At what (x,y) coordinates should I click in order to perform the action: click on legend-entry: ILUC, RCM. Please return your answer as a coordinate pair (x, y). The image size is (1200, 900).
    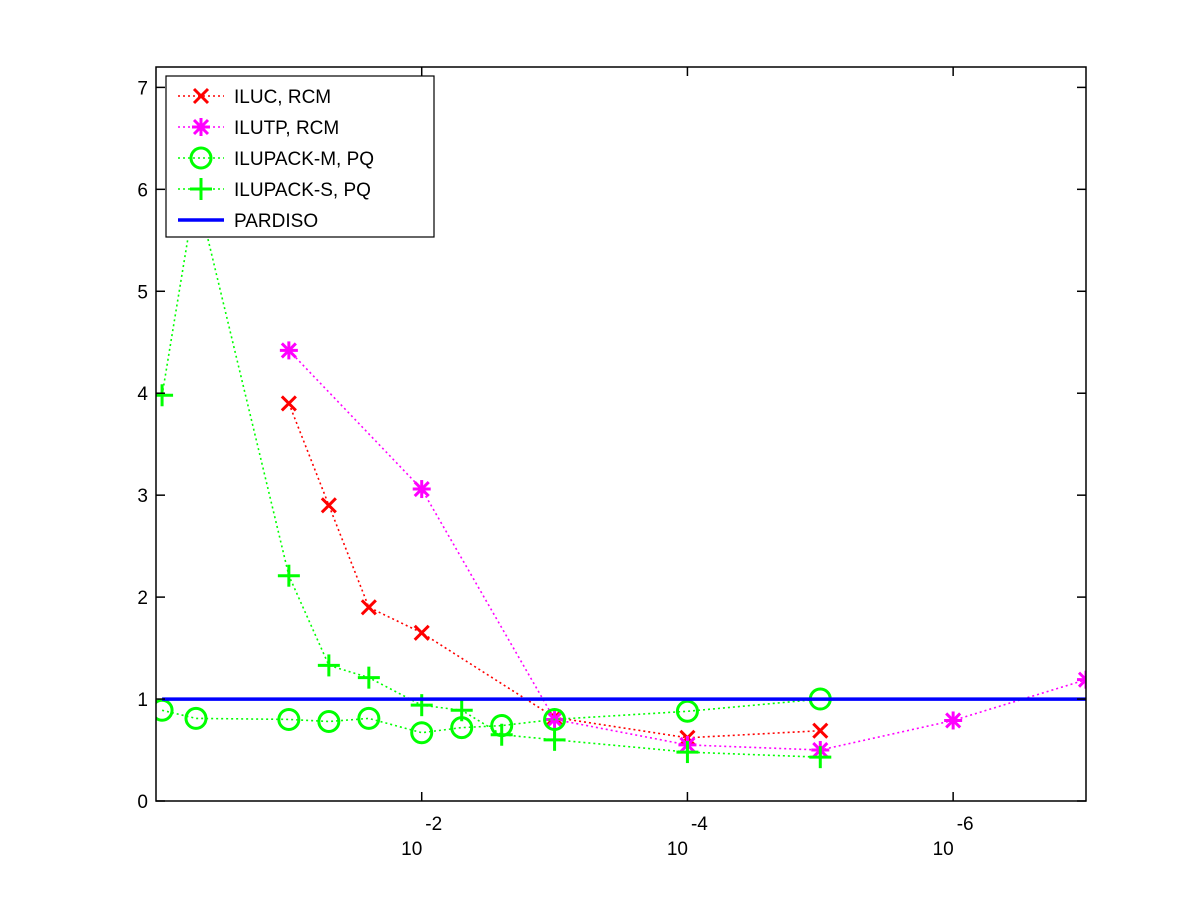
    Looking at the image, I should click on (254, 97).